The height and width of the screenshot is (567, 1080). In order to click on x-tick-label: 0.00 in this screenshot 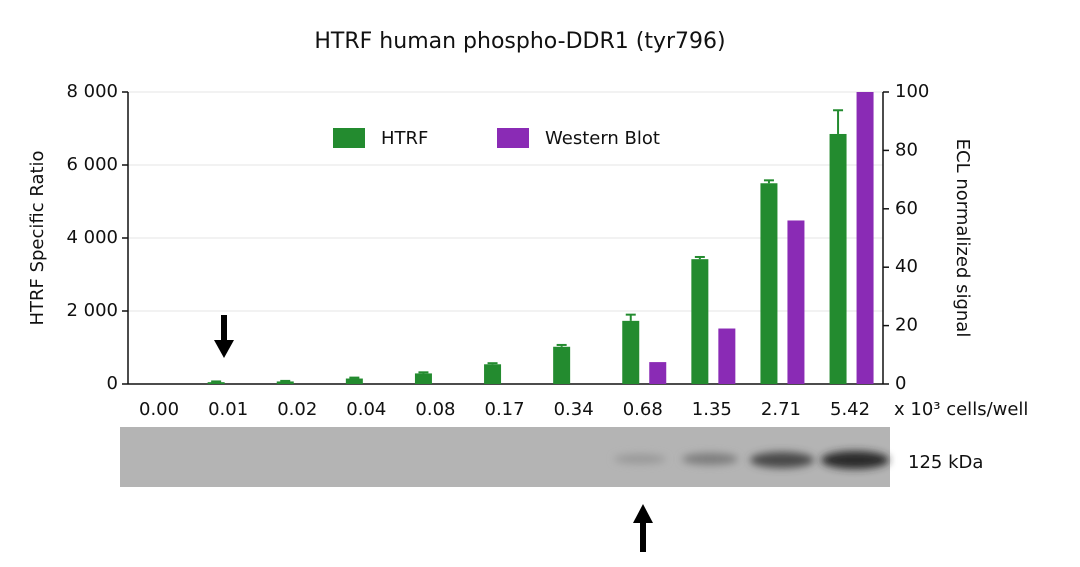, I will do `click(159, 409)`.